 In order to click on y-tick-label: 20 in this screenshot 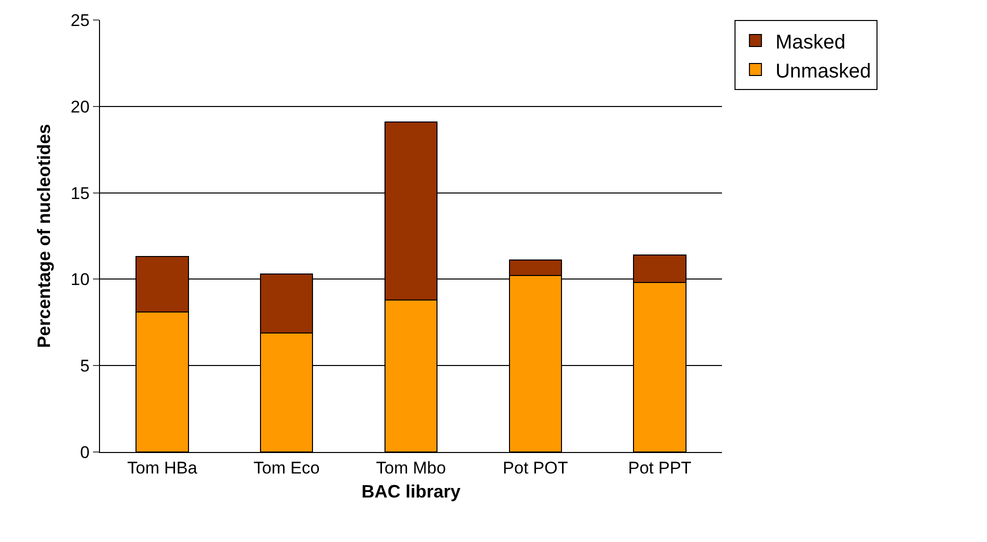, I will do `click(80, 106)`.